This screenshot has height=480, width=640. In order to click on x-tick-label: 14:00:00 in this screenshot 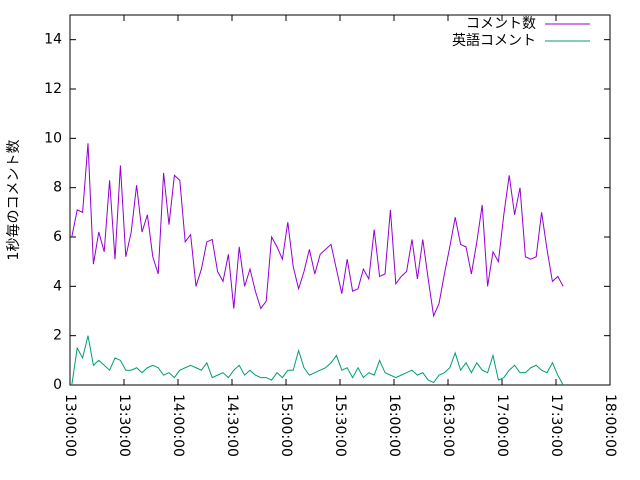, I will do `click(178, 425)`.